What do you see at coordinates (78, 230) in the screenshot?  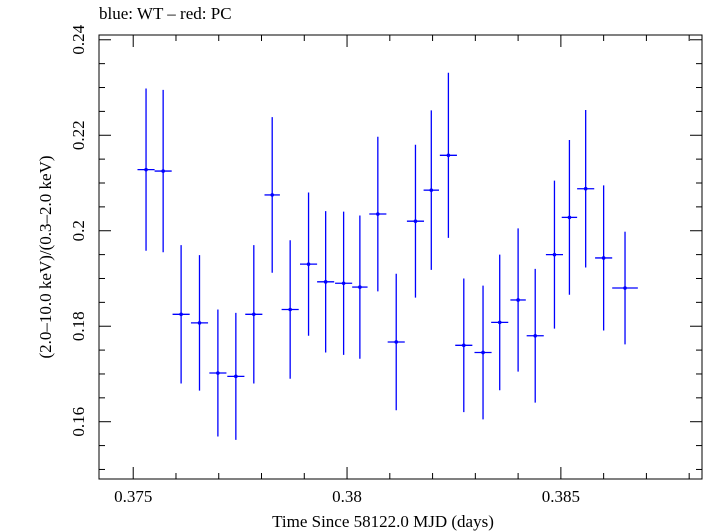 I see `y-tick-label: 0.2` at bounding box center [78, 230].